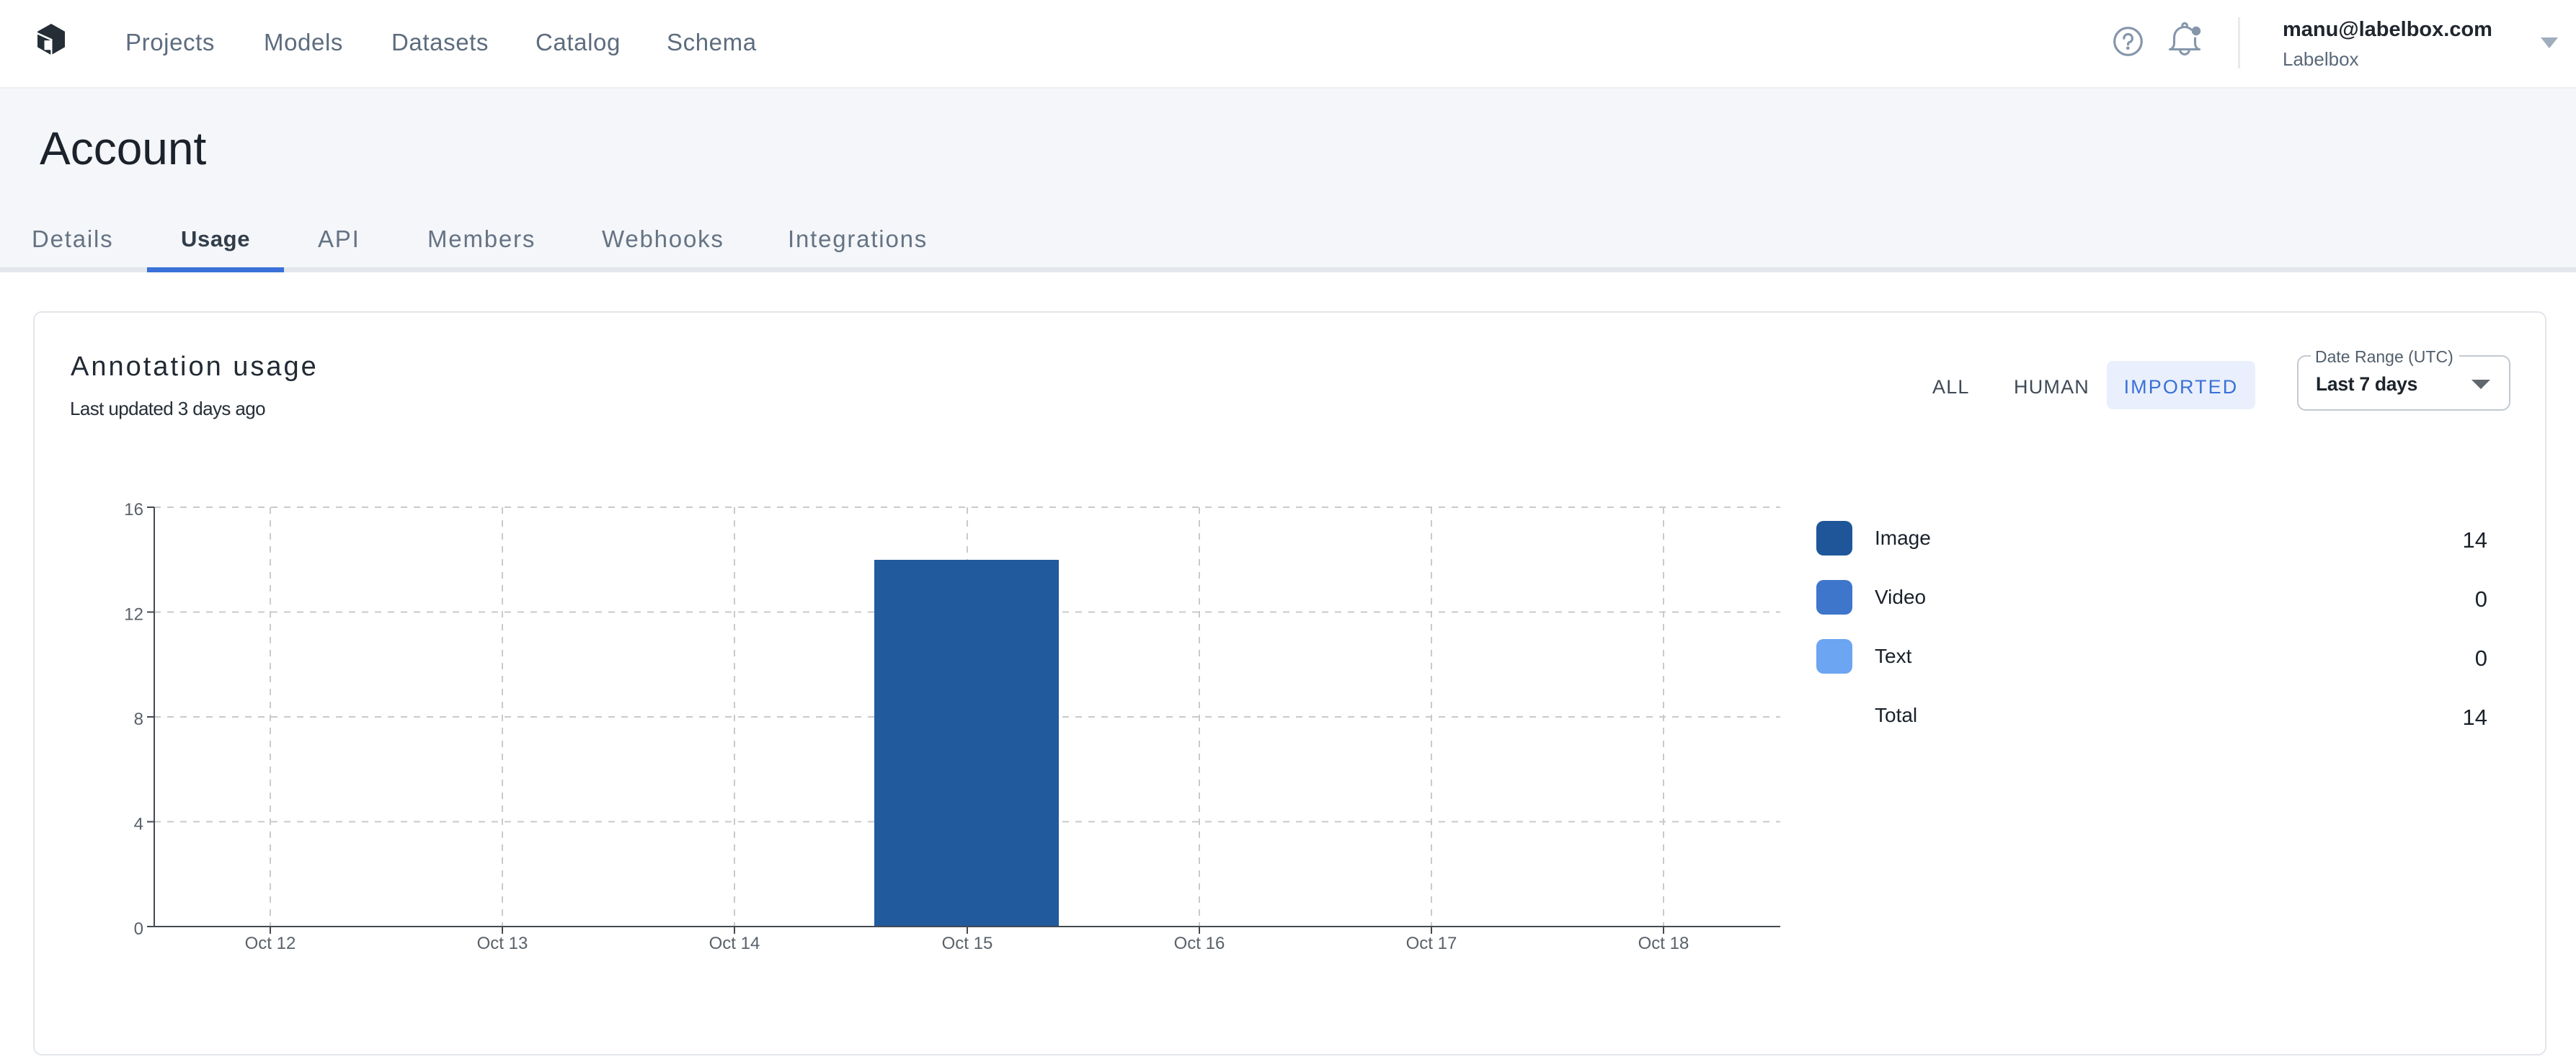 Image resolution: width=2576 pixels, height=1062 pixels. What do you see at coordinates (502, 944) in the screenshot?
I see `svg-text: Oct 13` at bounding box center [502, 944].